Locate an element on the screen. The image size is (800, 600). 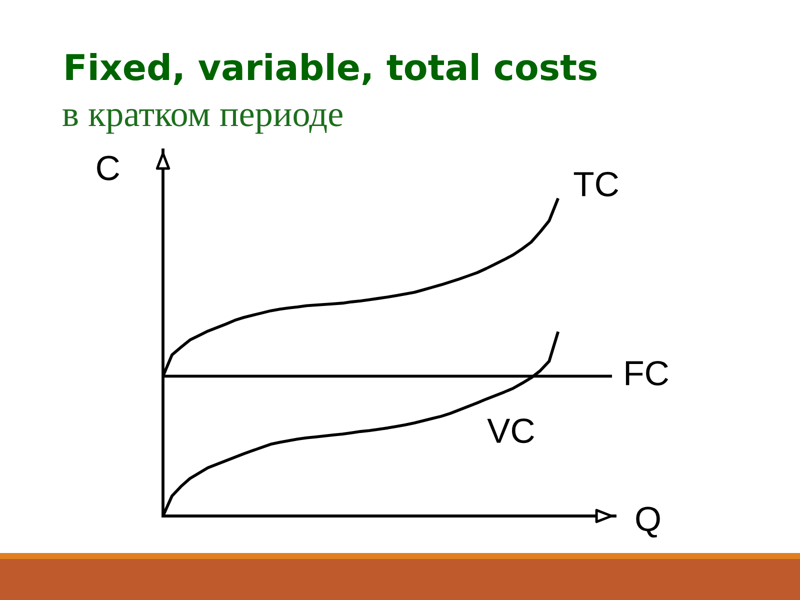
series-label: TC is located at coordinates (596, 184).